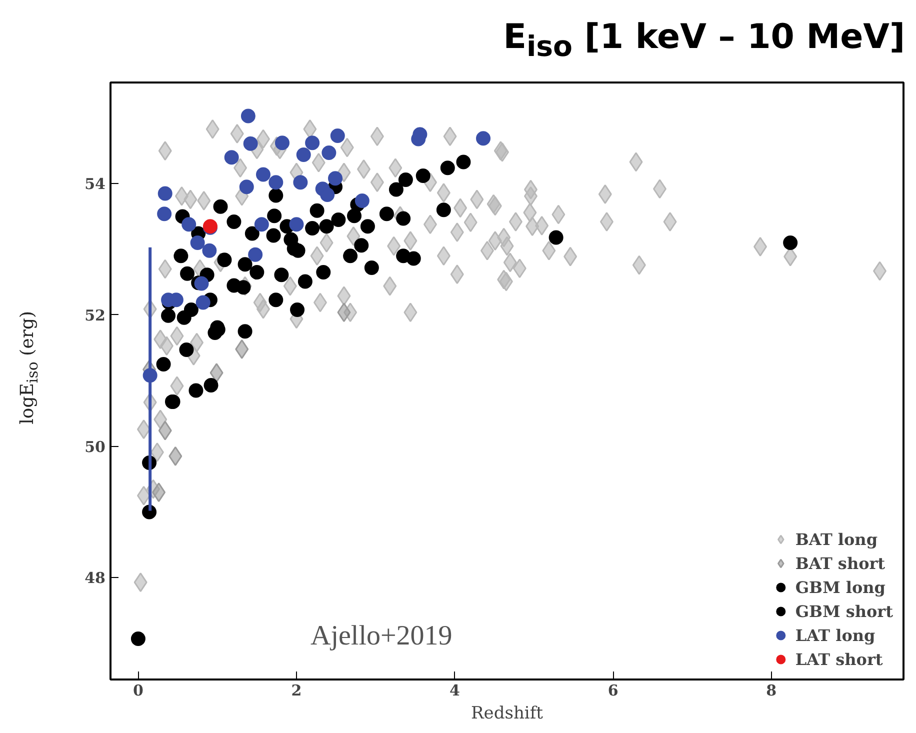  Describe the element at coordinates (138, 691) in the screenshot. I see `x-tick-label: 0` at that location.